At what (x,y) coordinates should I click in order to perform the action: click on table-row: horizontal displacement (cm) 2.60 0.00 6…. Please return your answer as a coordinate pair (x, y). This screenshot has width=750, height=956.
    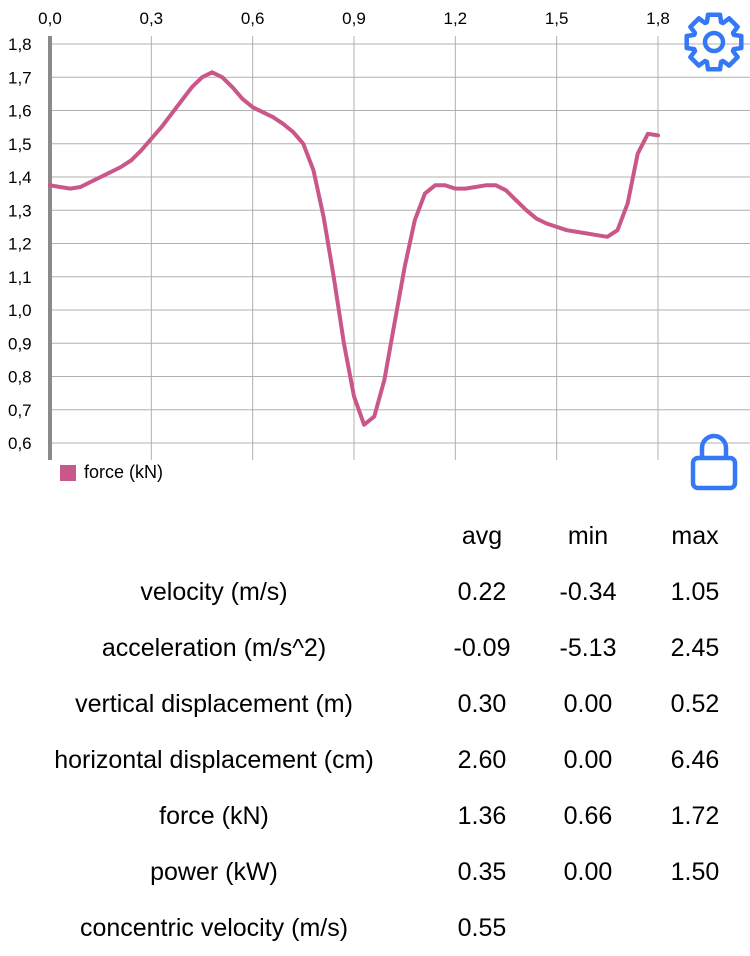
    Looking at the image, I should click on (375, 760).